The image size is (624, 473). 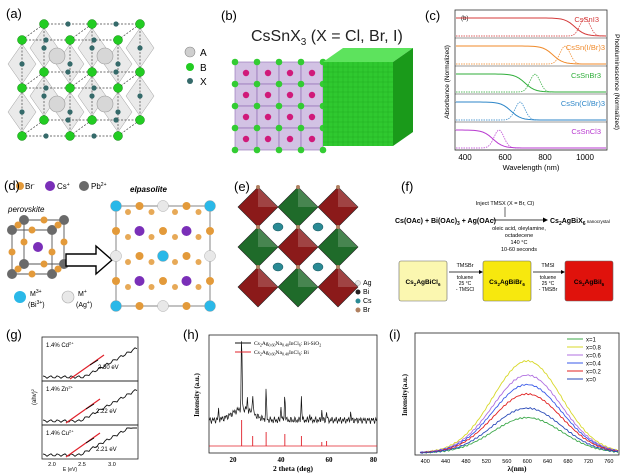 I want to click on perovskite-unit-cell, so click(x=38, y=247).